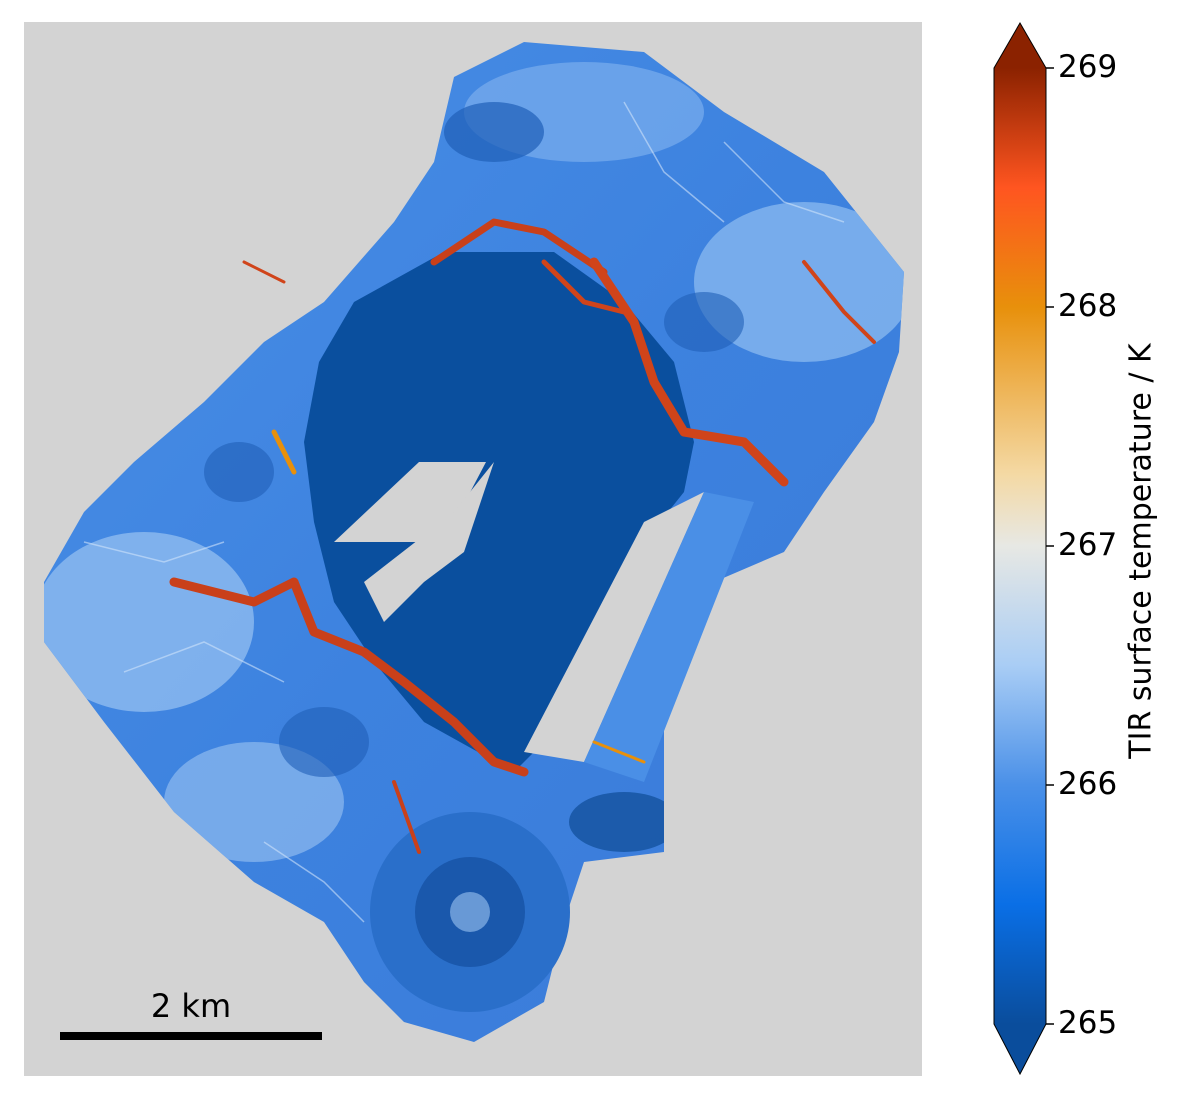 The width and height of the screenshot is (1200, 1096). Describe the element at coordinates (191, 1006) in the screenshot. I see `scalebar-label: 2 km` at that location.